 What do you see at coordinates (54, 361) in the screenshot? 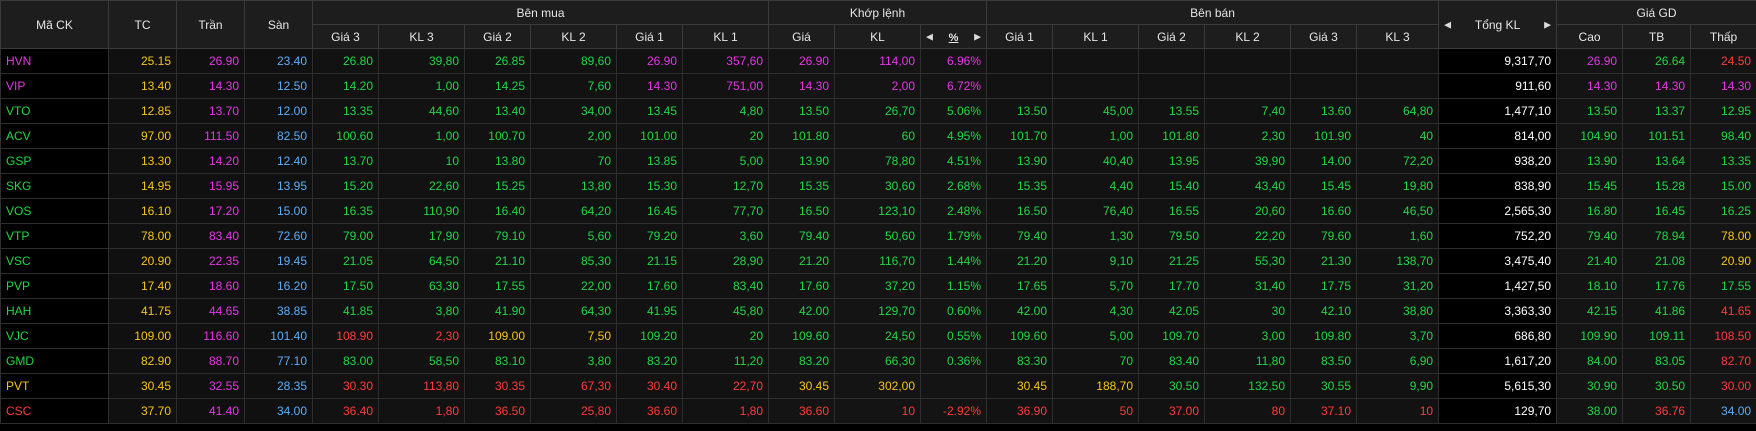
I see `symbol-cell: GMD` at bounding box center [54, 361].